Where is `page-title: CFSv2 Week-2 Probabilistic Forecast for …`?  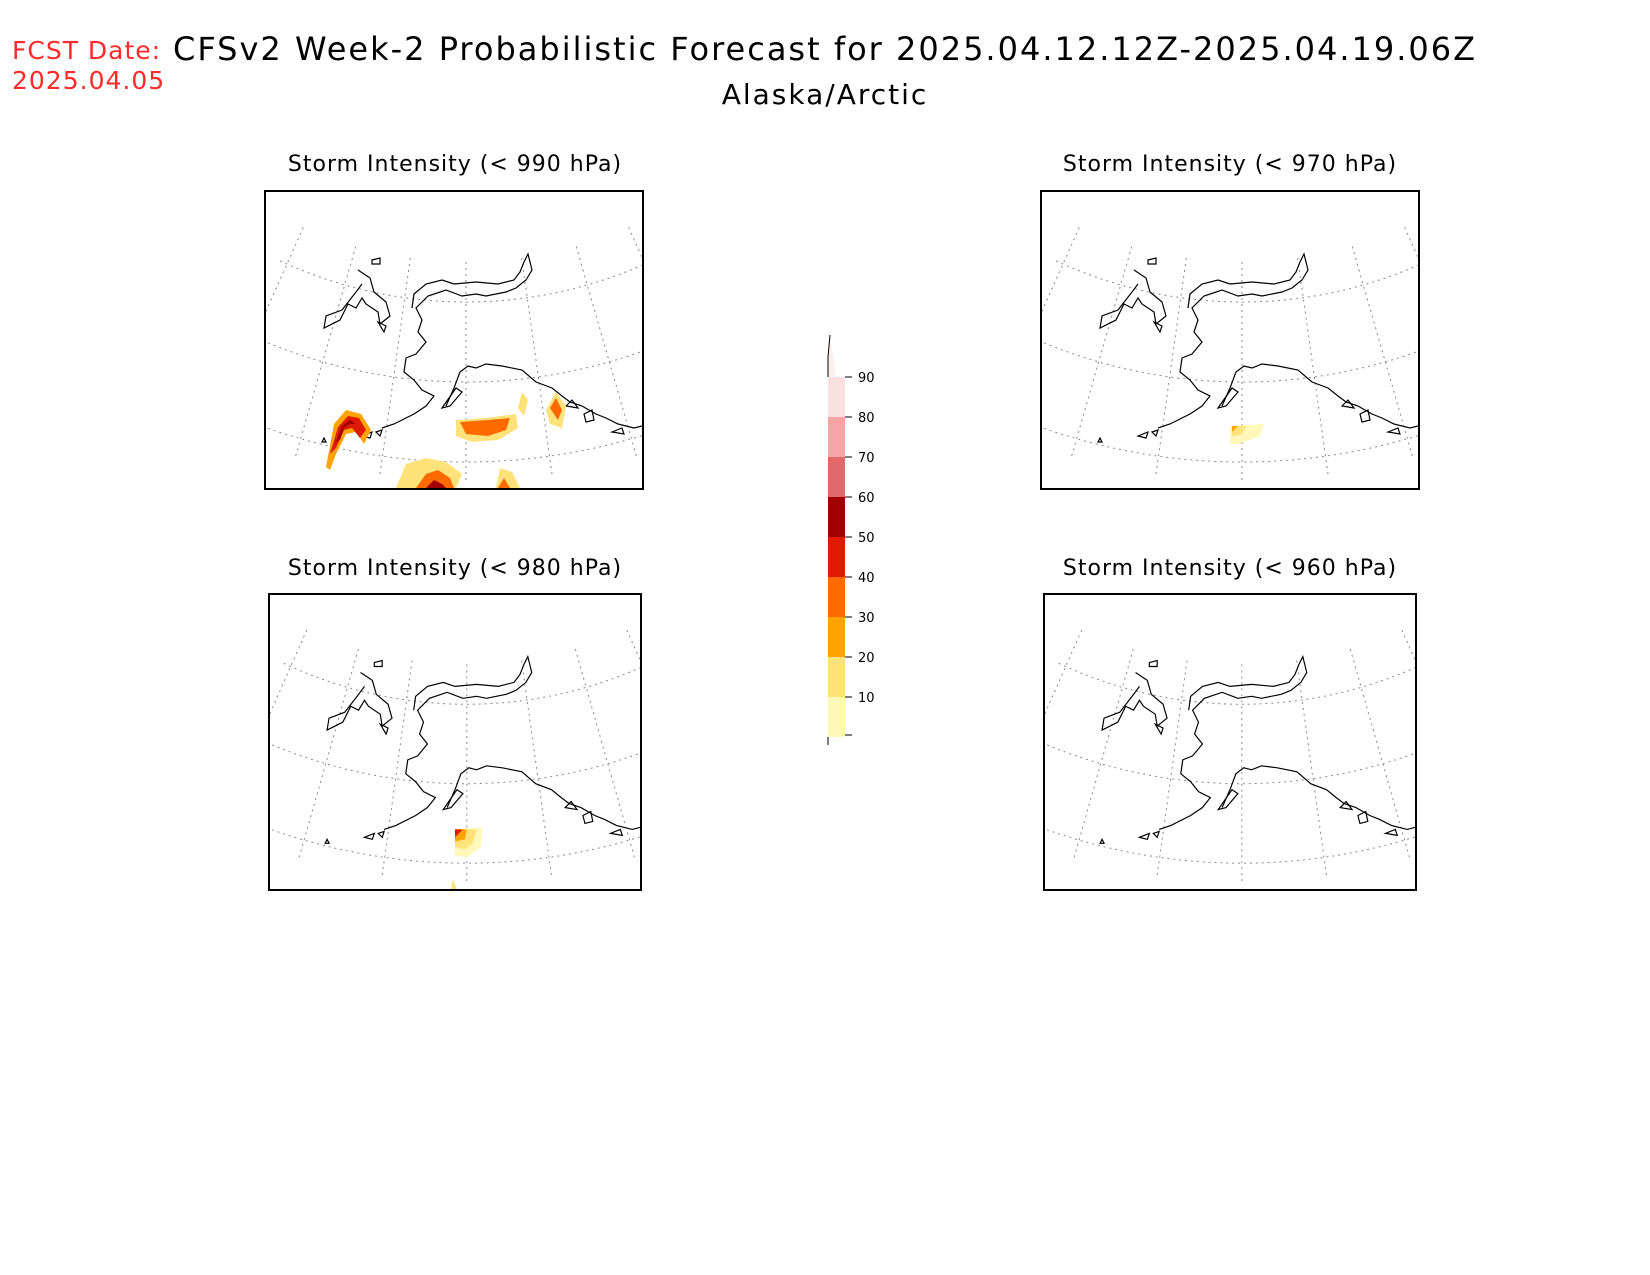 page-title: CFSv2 Week-2 Probabilistic Forecast for … is located at coordinates (825, 49).